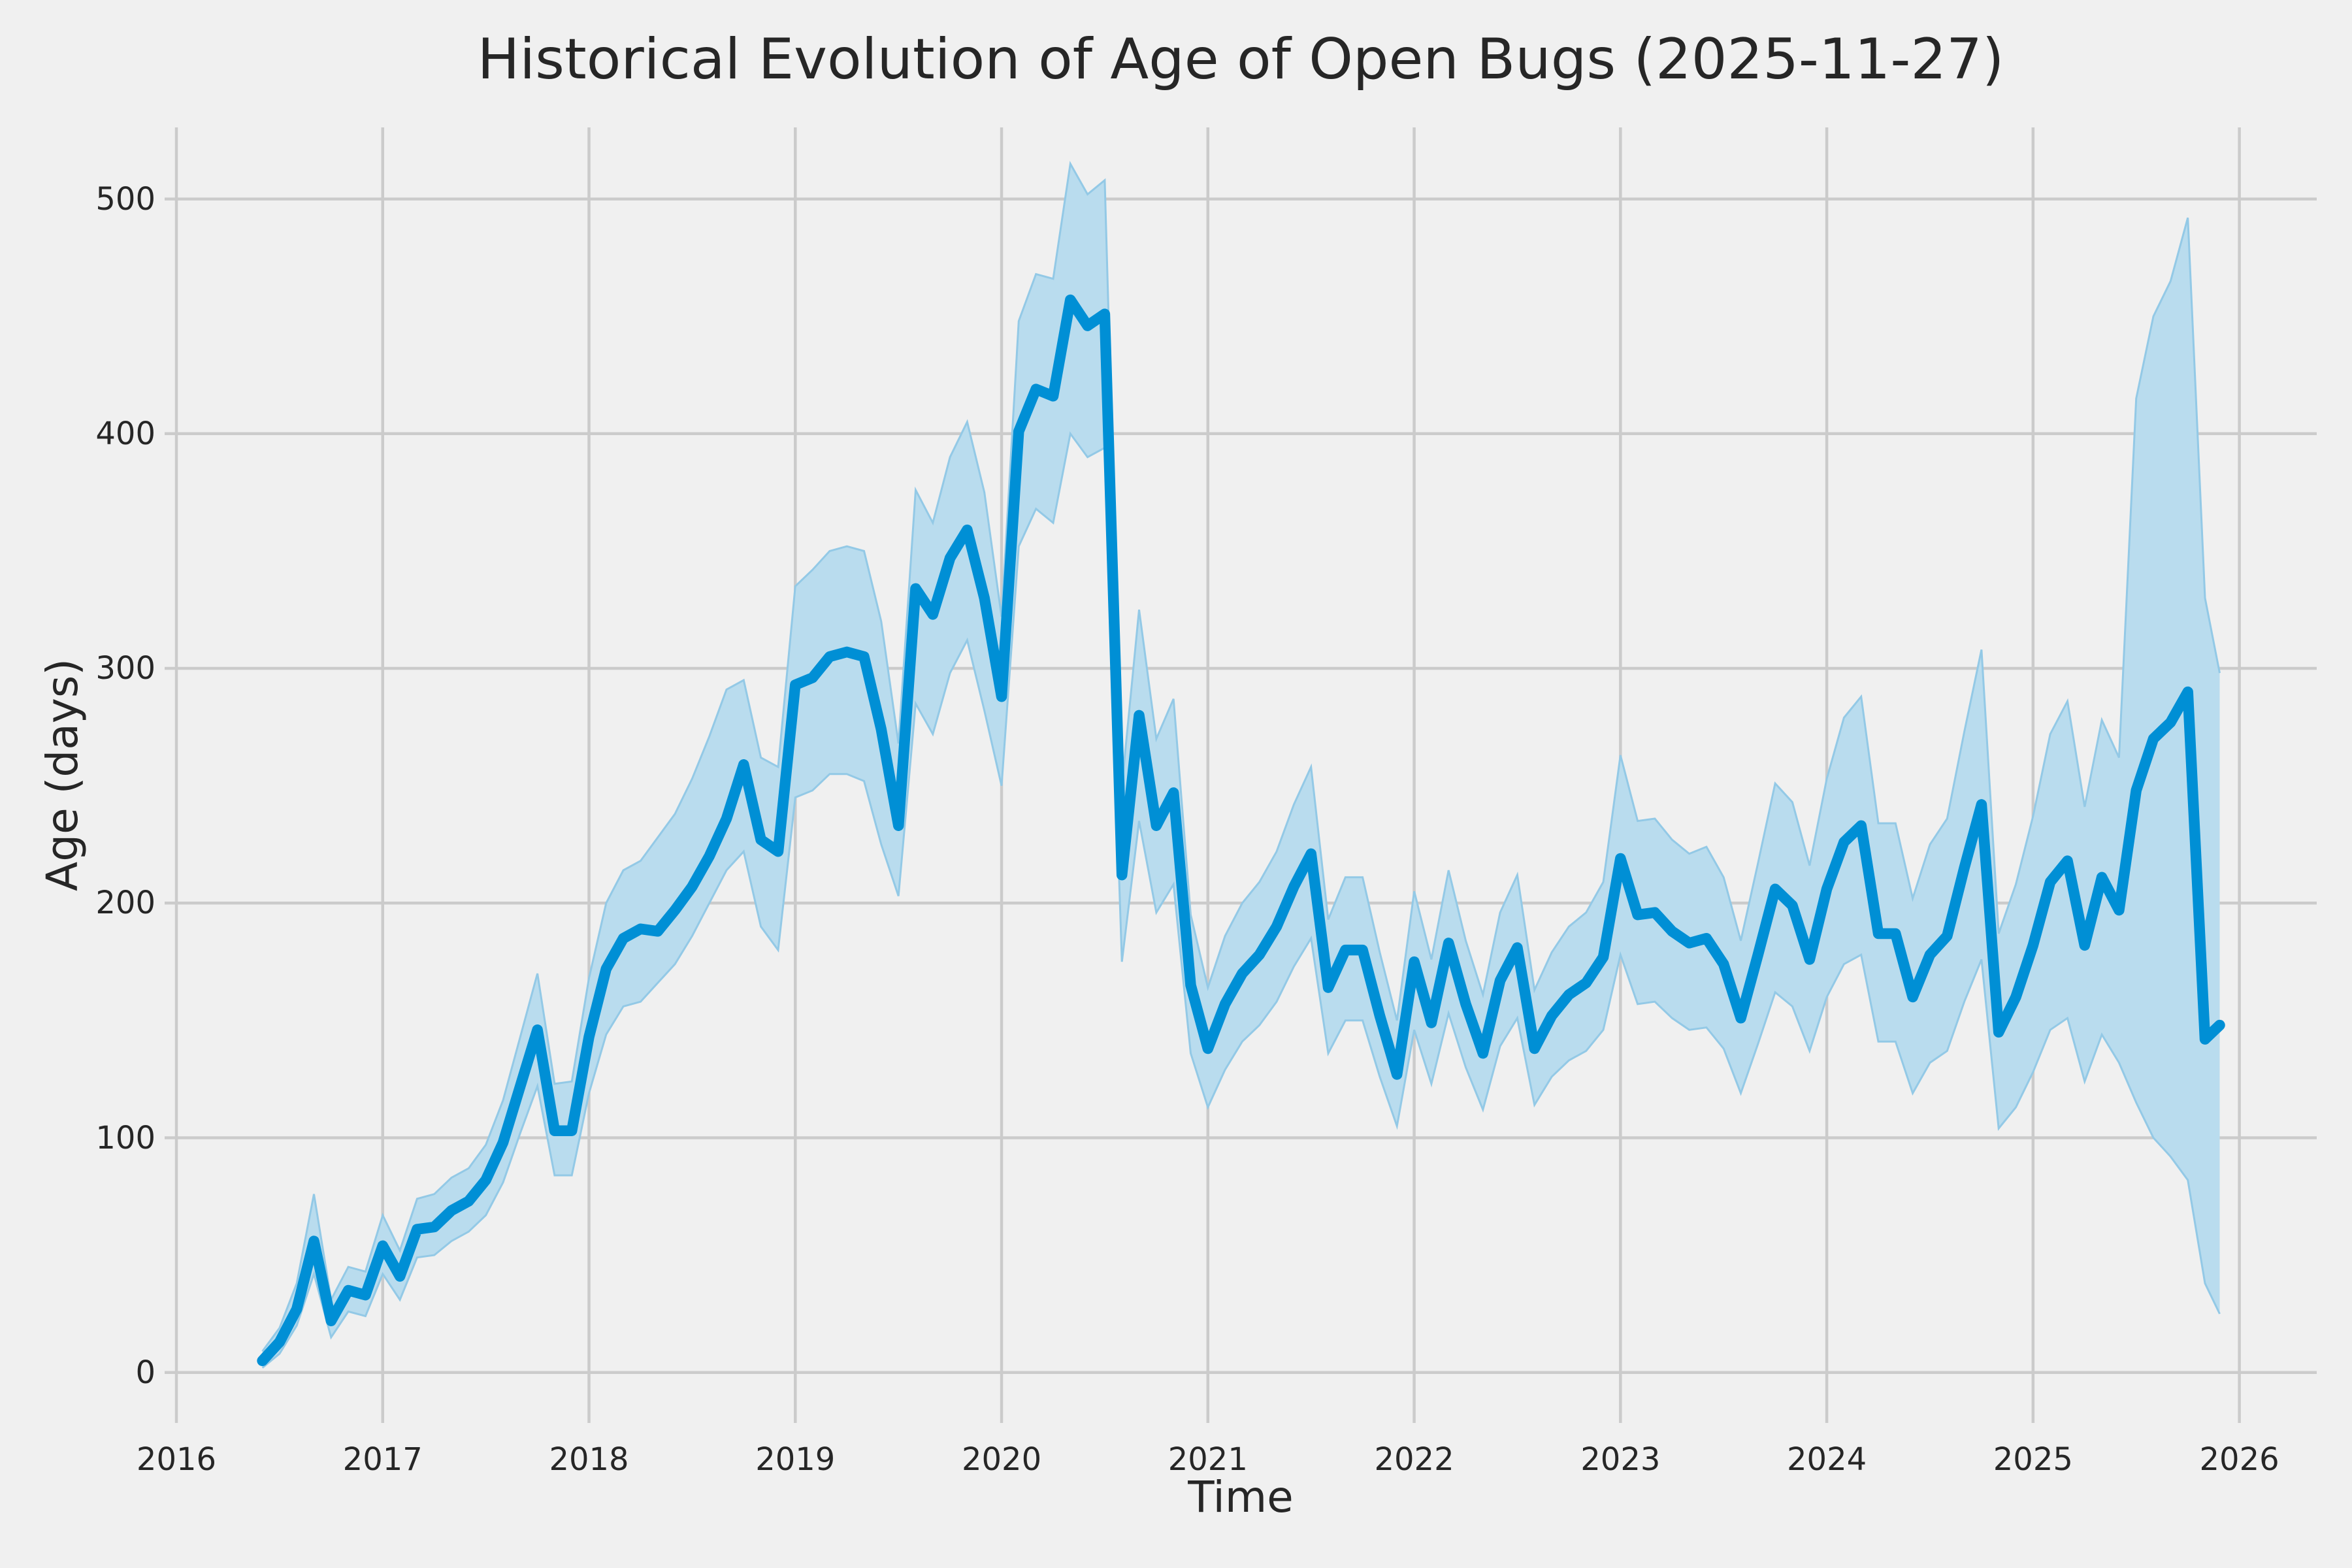 This screenshot has width=2352, height=1568. Describe the element at coordinates (795, 1459) in the screenshot. I see `x-tick-label-2019: 2019` at that location.